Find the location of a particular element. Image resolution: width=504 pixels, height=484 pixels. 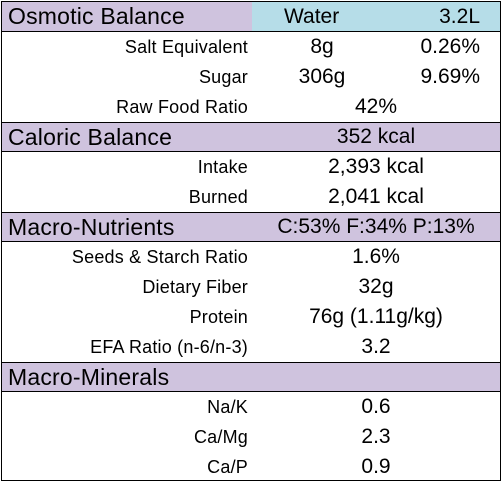

section-title: Osmotic Balance is located at coordinates (96, 16).